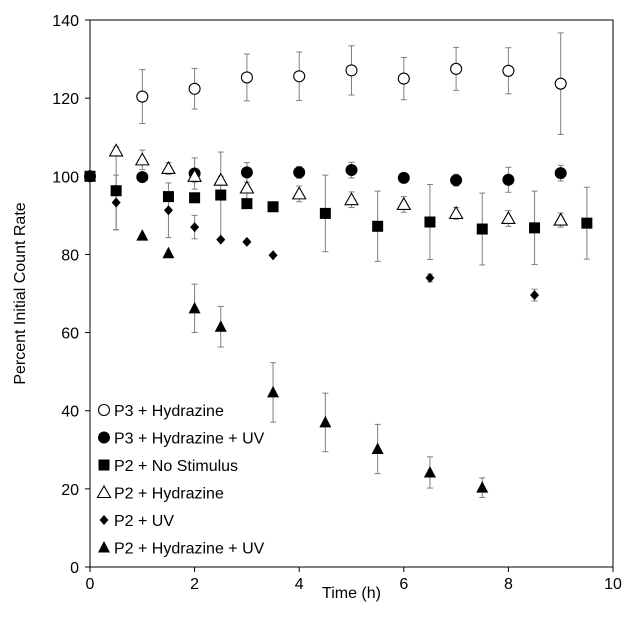 The image size is (626, 630). What do you see at coordinates (144, 521) in the screenshot?
I see `legend-label: P2 + UV` at bounding box center [144, 521].